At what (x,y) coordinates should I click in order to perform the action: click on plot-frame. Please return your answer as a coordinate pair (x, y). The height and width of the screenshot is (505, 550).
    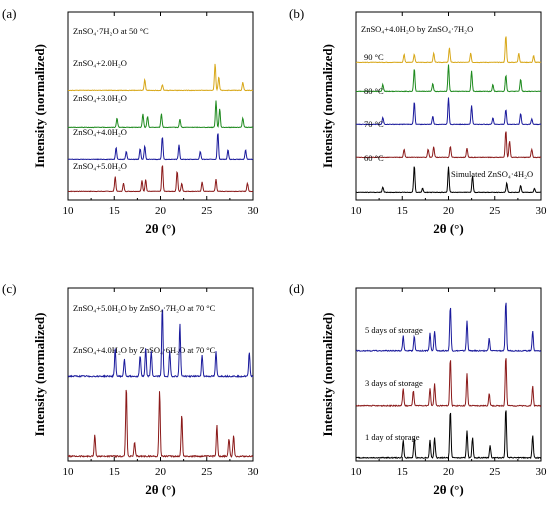
    Looking at the image, I should click on (160, 106).